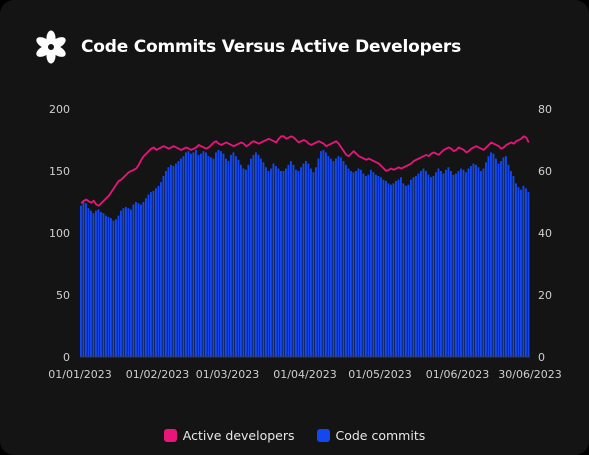 This screenshot has width=589, height=455. I want to click on x-tick-label: 01/04/2023, so click(304, 374).